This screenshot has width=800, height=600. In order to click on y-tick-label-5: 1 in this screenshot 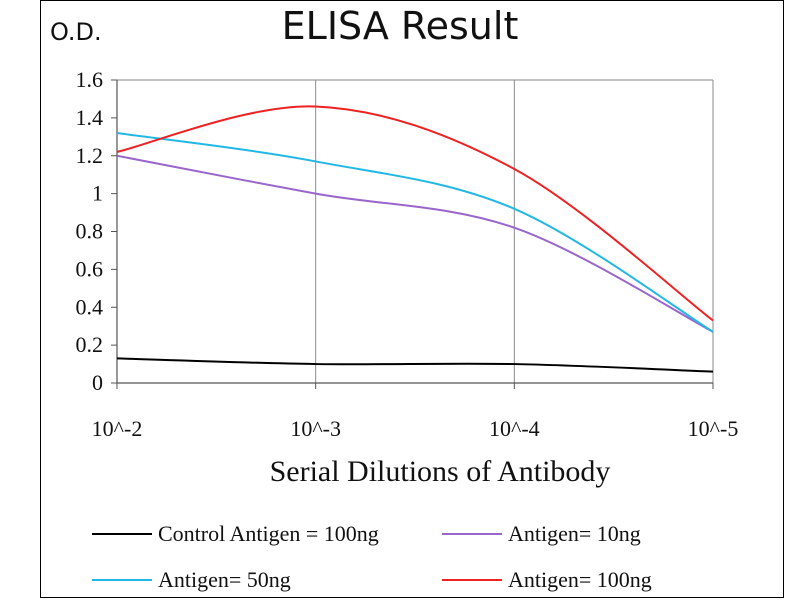, I will do `click(97, 193)`.